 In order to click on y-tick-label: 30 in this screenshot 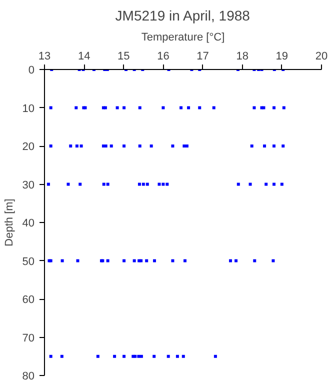, I will do `click(28, 185)`.